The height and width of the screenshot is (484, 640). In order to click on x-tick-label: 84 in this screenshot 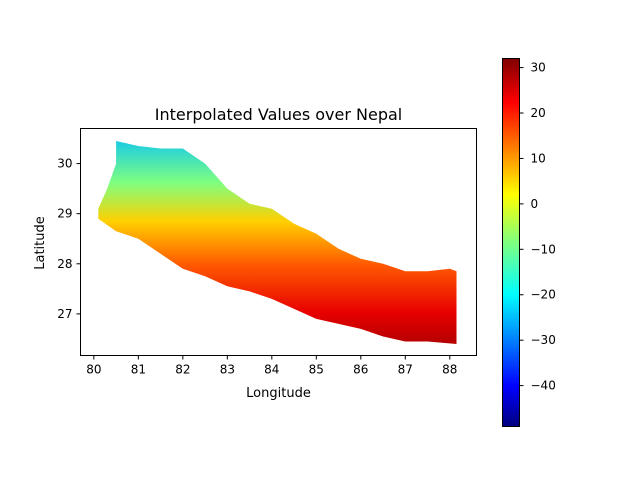, I will do `click(271, 370)`.